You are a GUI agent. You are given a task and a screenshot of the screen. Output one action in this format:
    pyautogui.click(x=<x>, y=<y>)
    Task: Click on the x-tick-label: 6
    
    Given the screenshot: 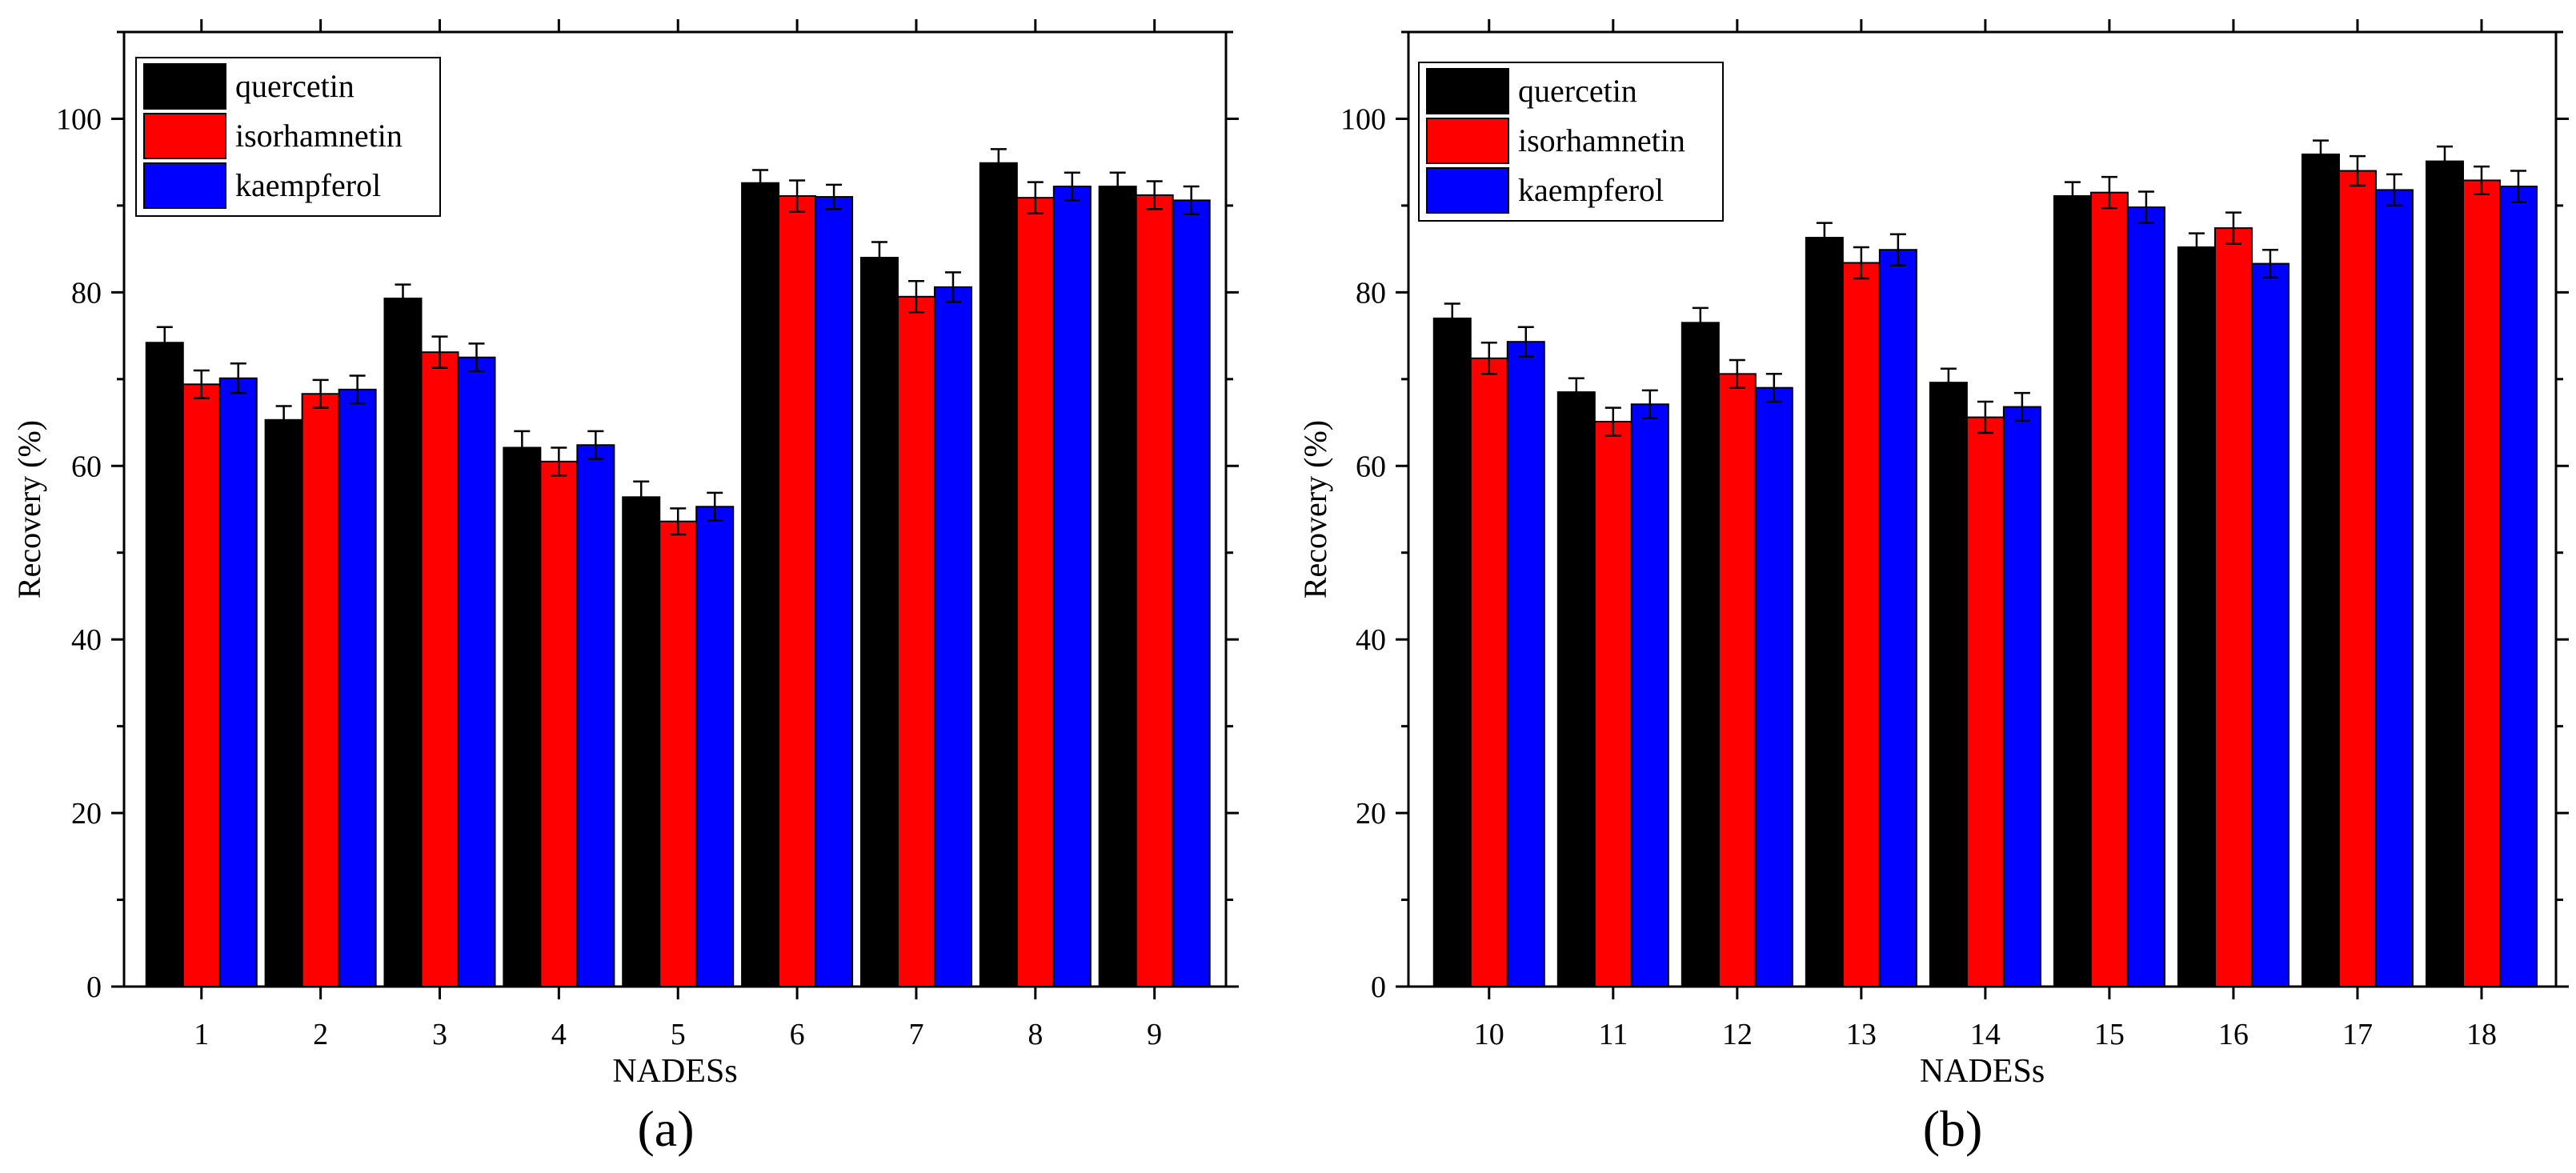 What is the action you would take?
    pyautogui.click(x=797, y=1034)
    